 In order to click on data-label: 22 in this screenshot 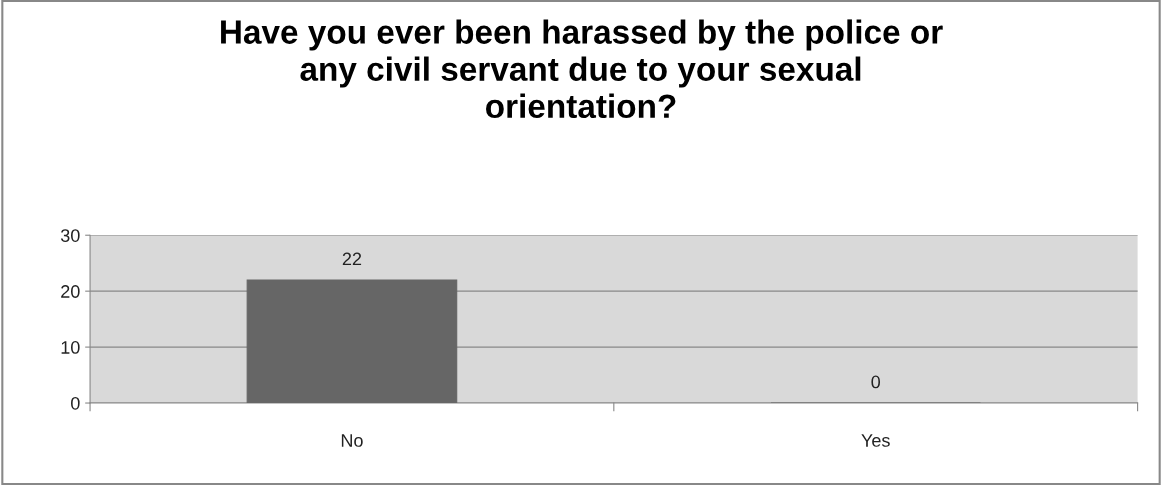, I will do `click(352, 259)`.